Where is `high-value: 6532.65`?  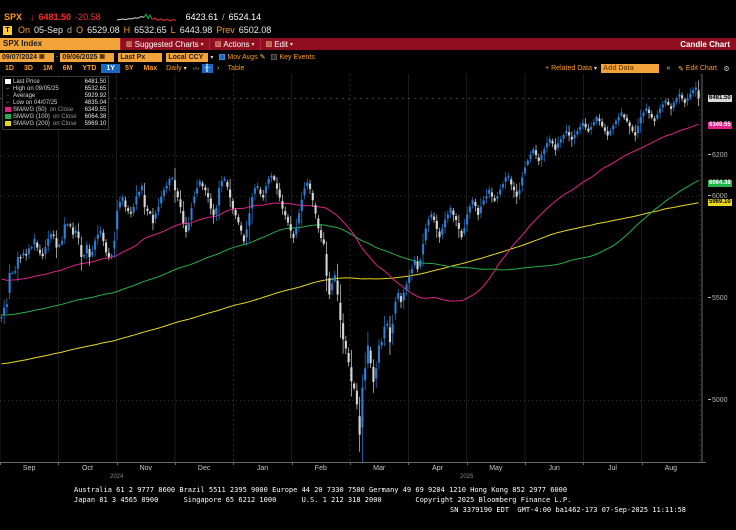 high-value: 6532.65 is located at coordinates (150, 30).